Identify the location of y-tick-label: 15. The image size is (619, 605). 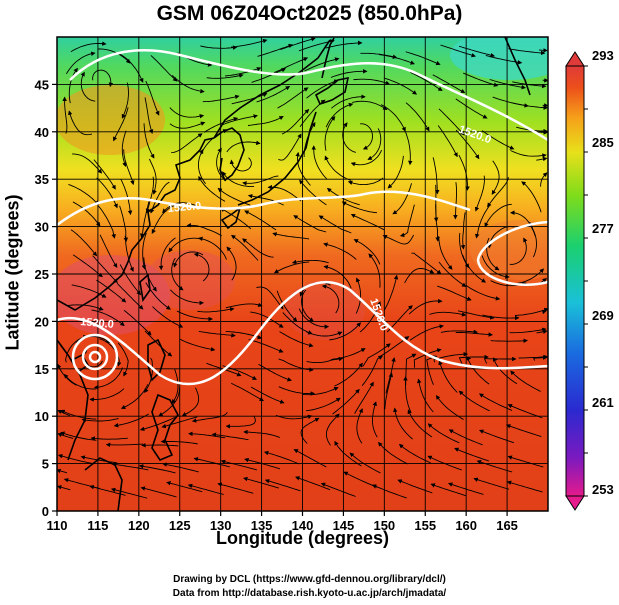
(42, 369).